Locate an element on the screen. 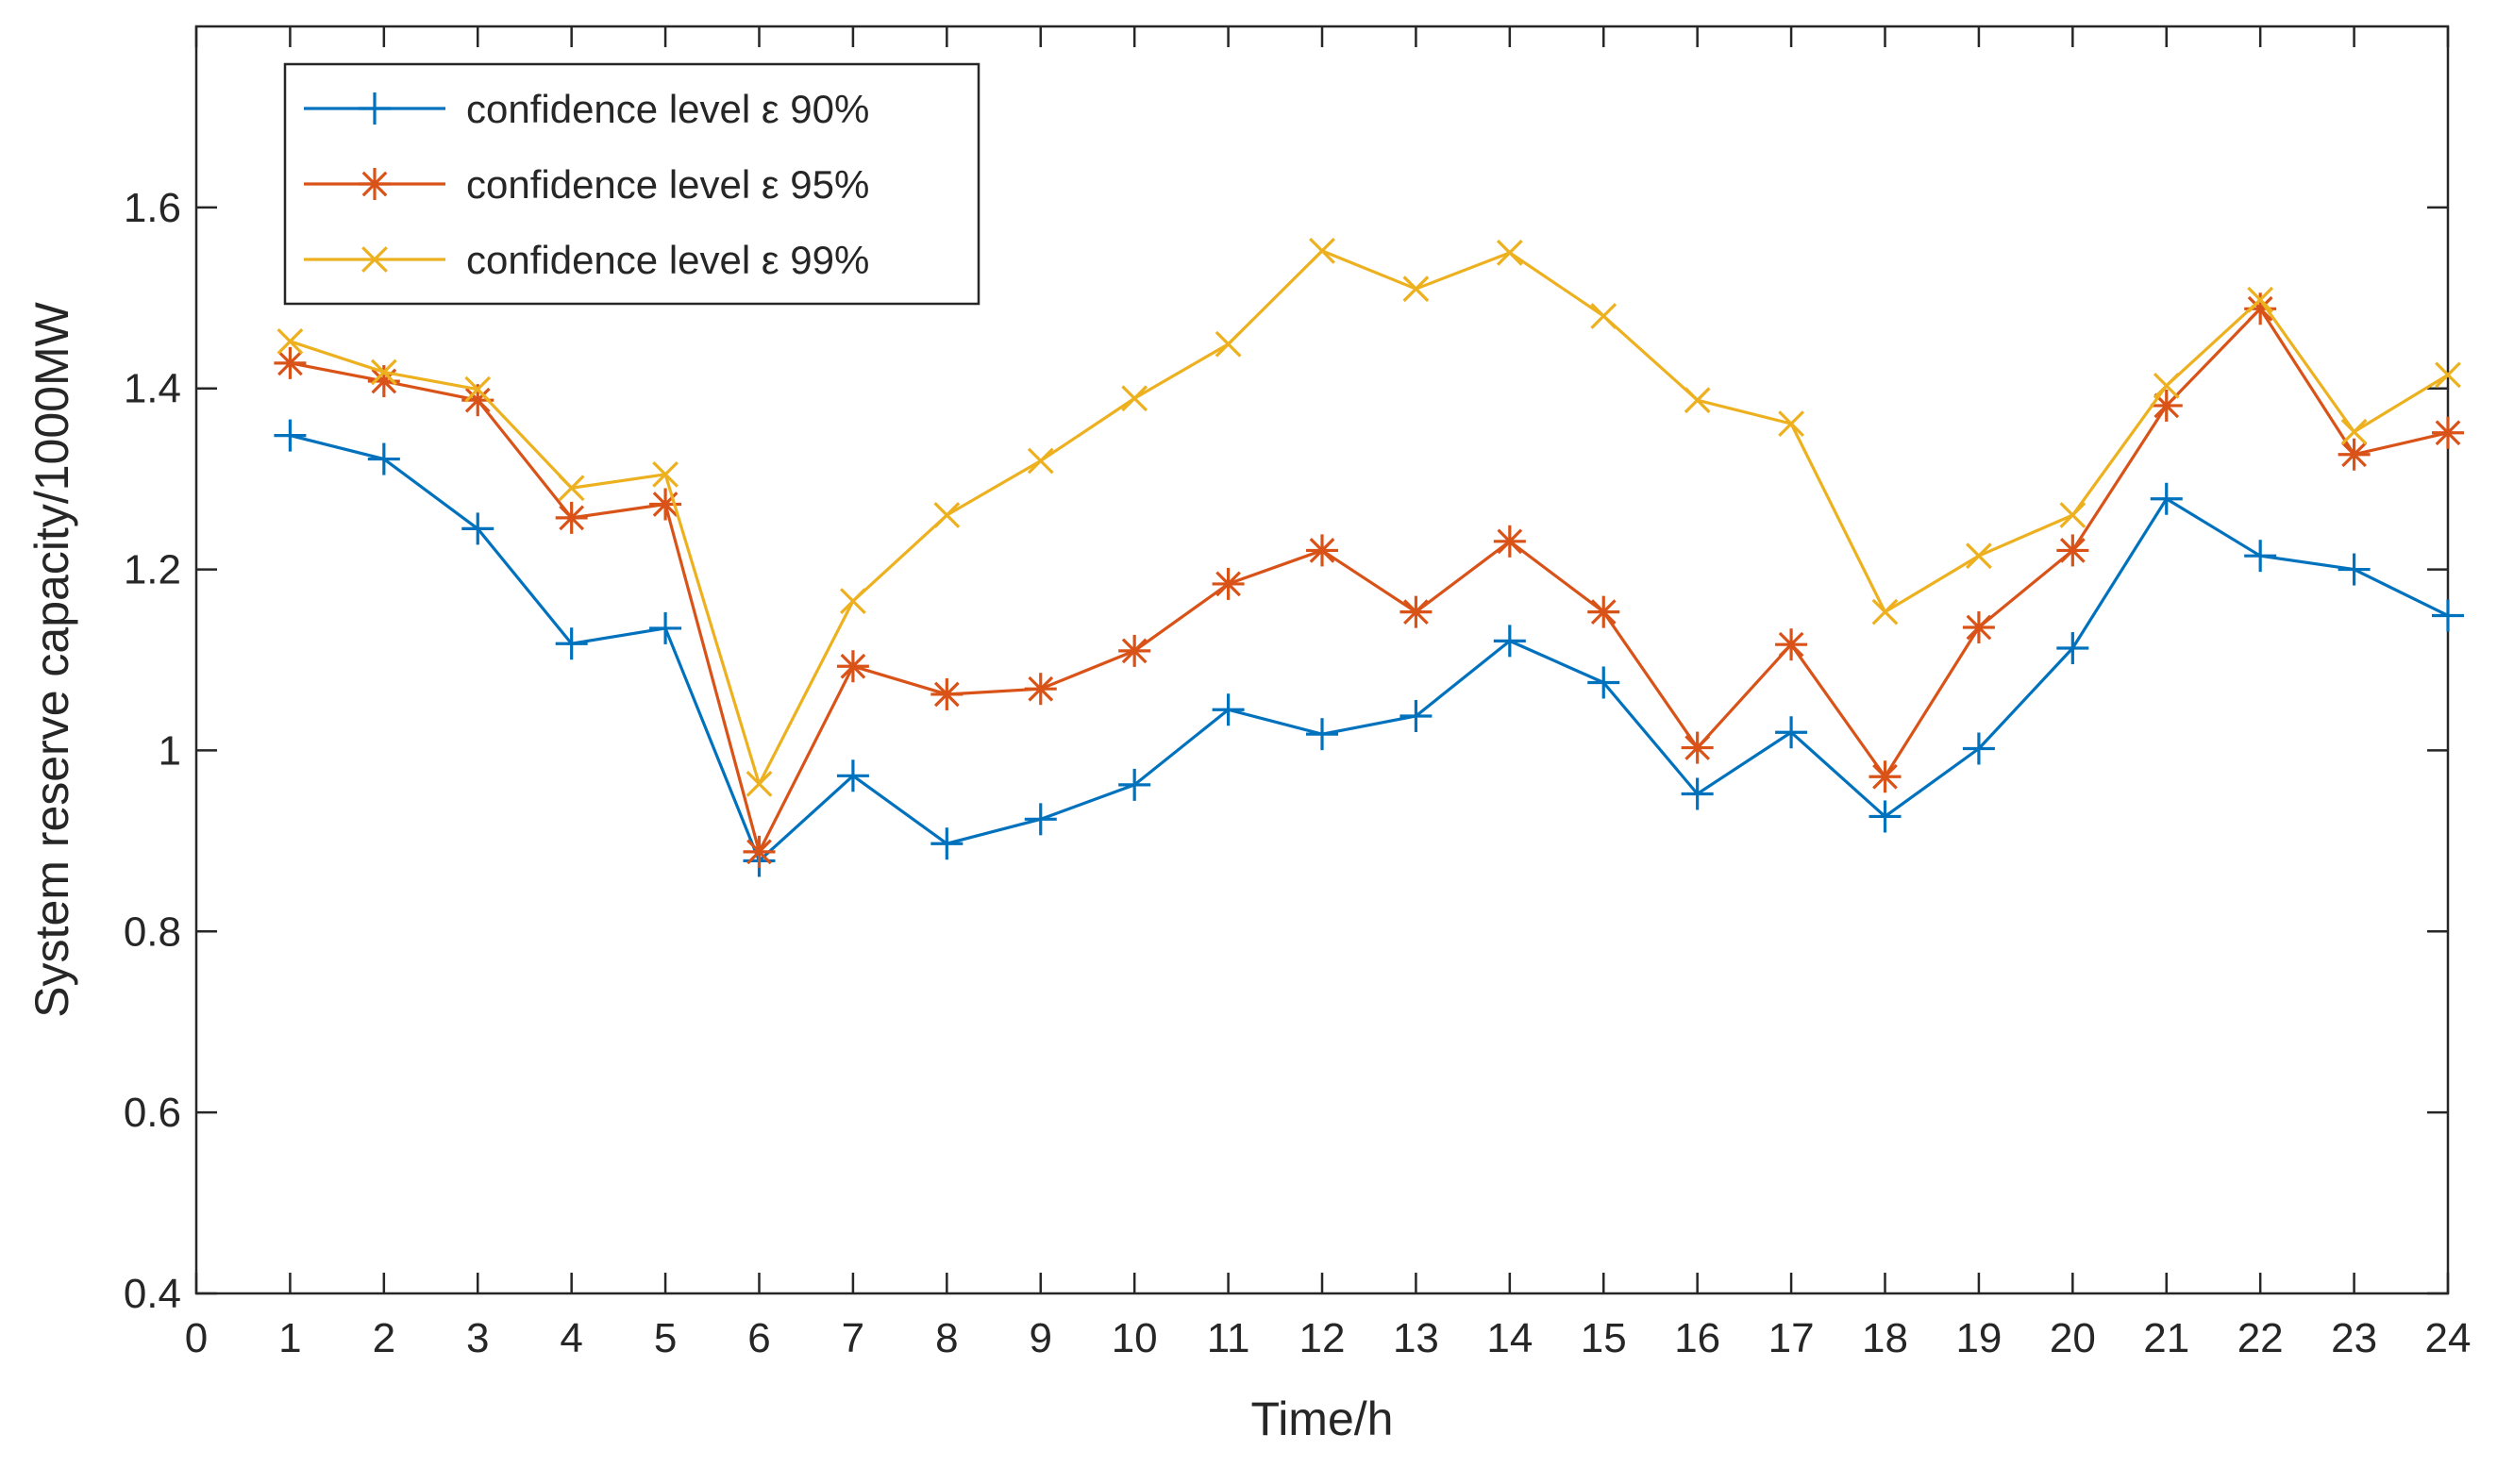 Image resolution: width=2497 pixels, height=1484 pixels. x-tick-label: 18 is located at coordinates (1885, 1338).